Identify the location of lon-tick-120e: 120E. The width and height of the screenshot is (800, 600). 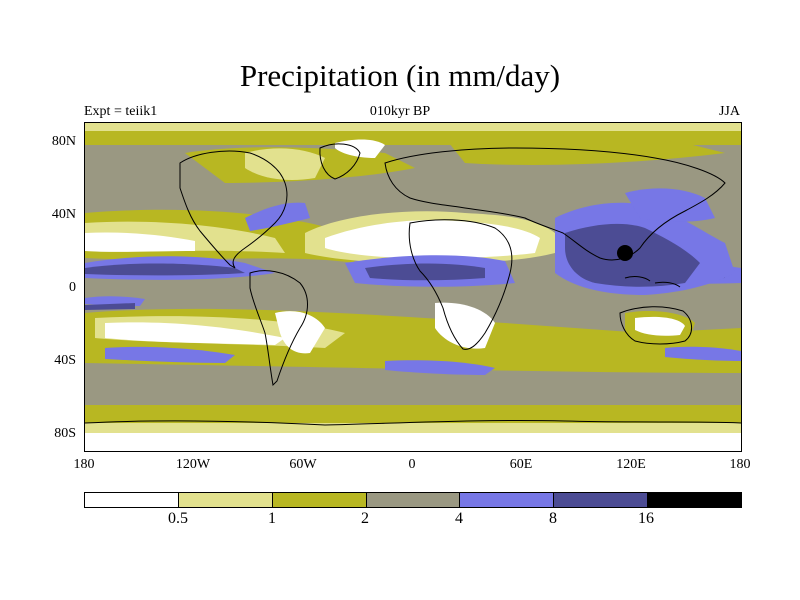
(631, 464).